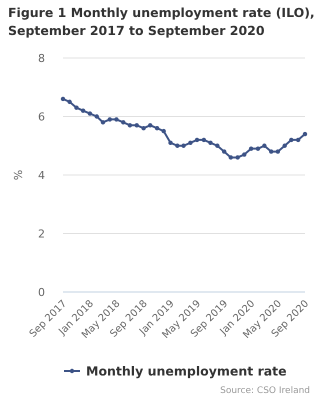  Describe the element at coordinates (41, 234) in the screenshot. I see `y-tick-label: 2` at that location.